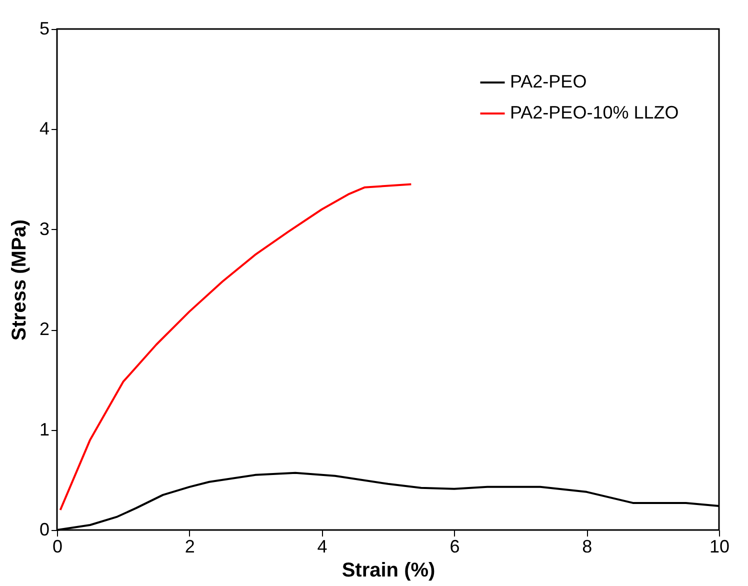 The image size is (748, 586). What do you see at coordinates (44, 429) in the screenshot?
I see `y-tick-label: 1` at bounding box center [44, 429].